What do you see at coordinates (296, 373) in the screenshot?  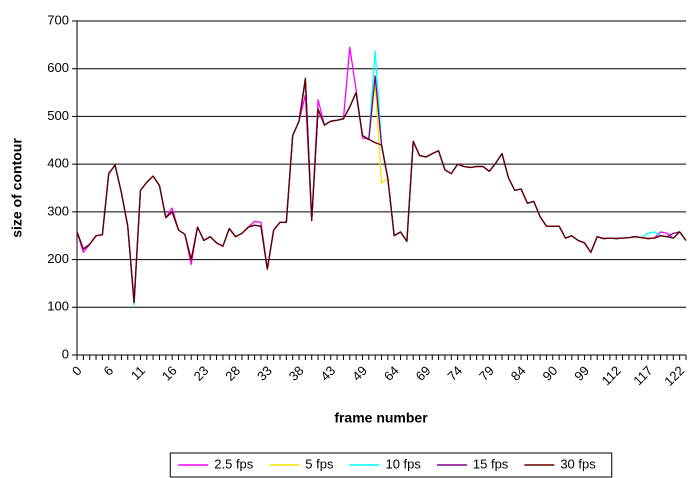 I see `x-tick-label: 38` at bounding box center [296, 373].